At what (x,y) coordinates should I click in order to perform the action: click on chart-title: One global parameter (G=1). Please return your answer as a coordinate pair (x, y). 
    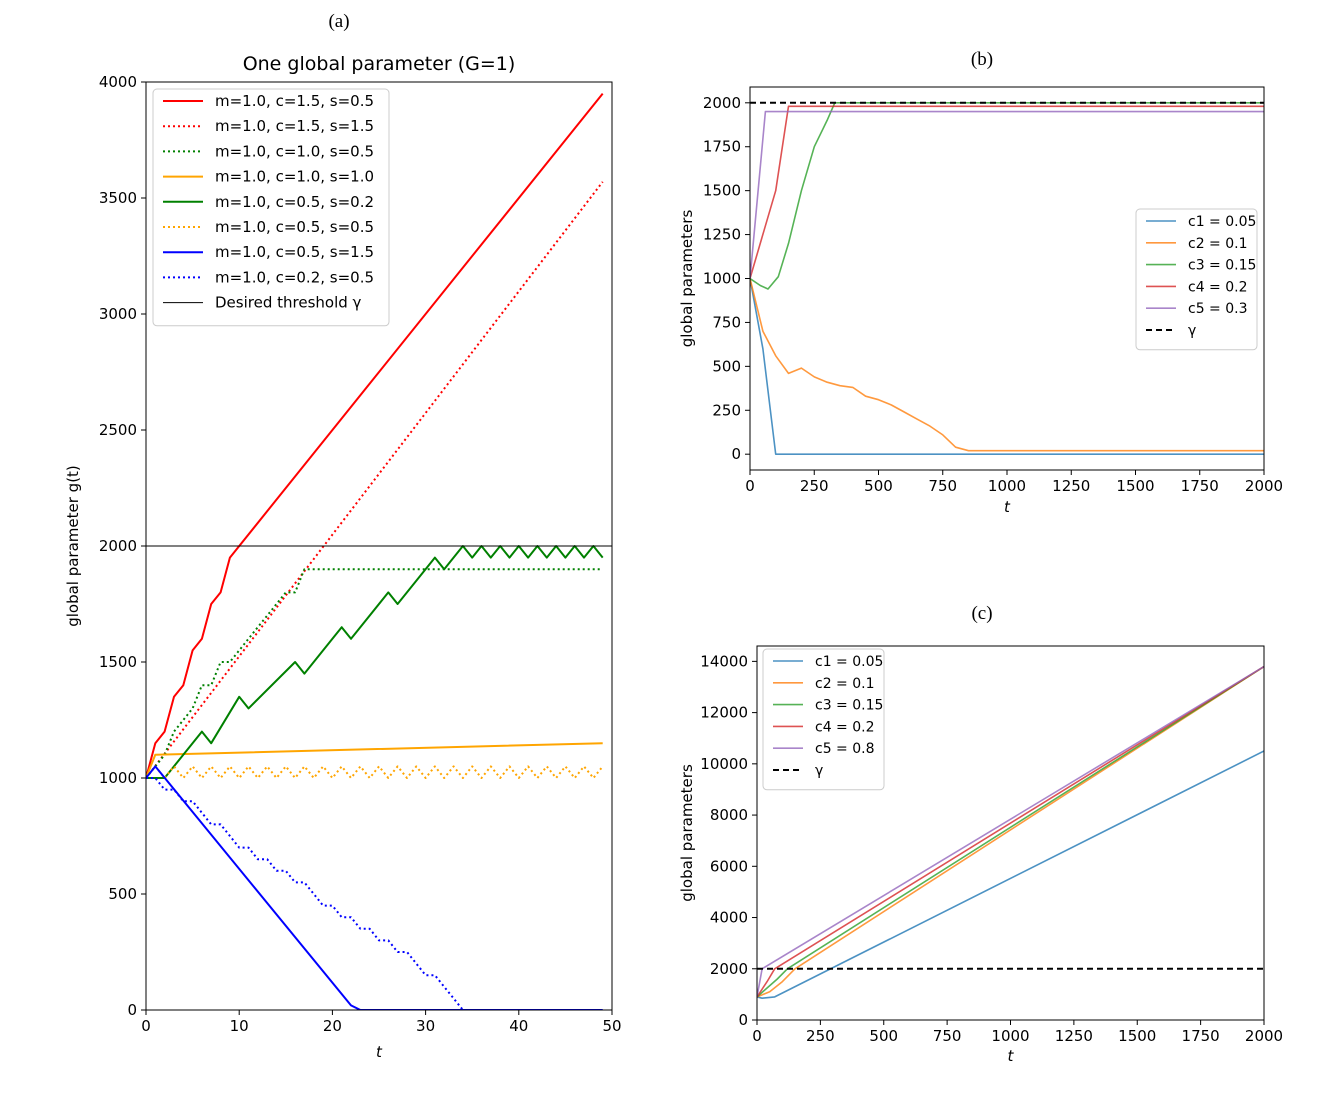
    Looking at the image, I should click on (379, 64).